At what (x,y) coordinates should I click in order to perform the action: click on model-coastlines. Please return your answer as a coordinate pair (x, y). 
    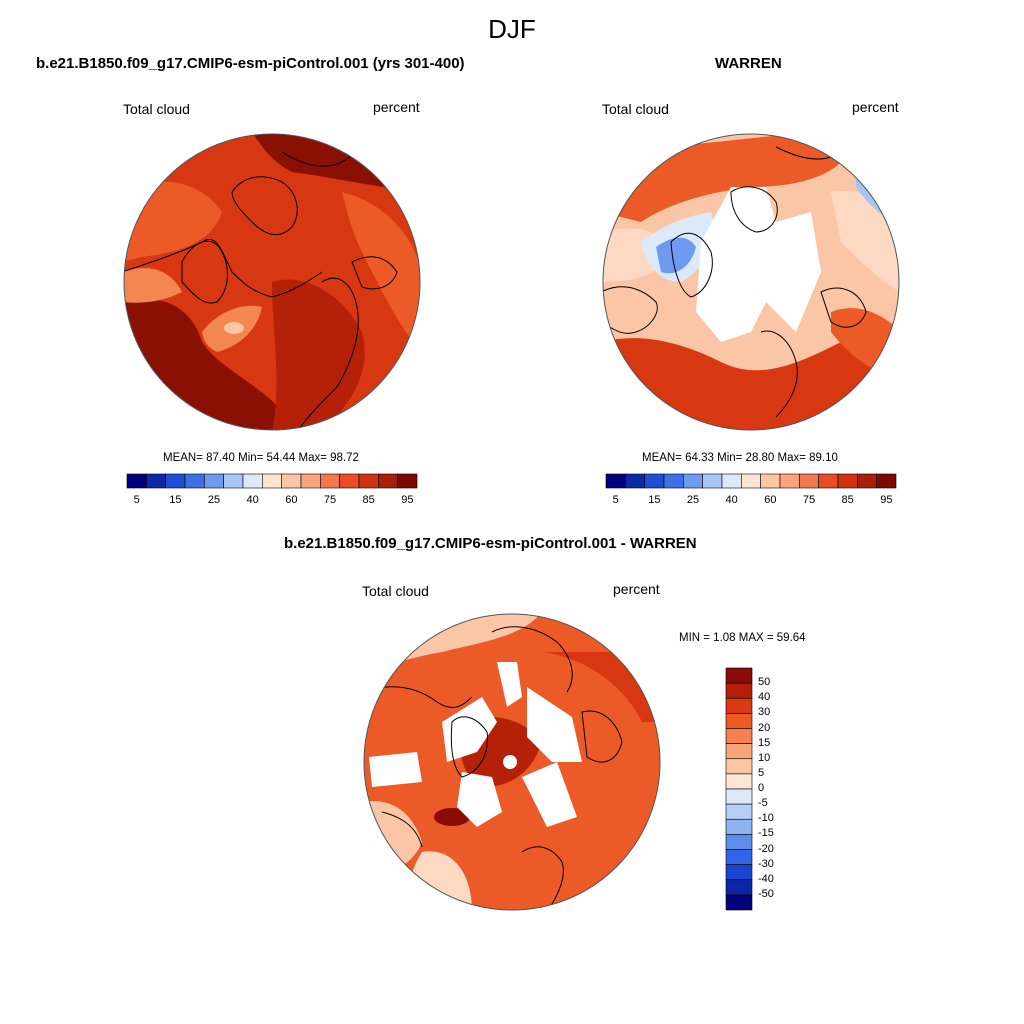
    Looking at the image, I should click on (261, 290).